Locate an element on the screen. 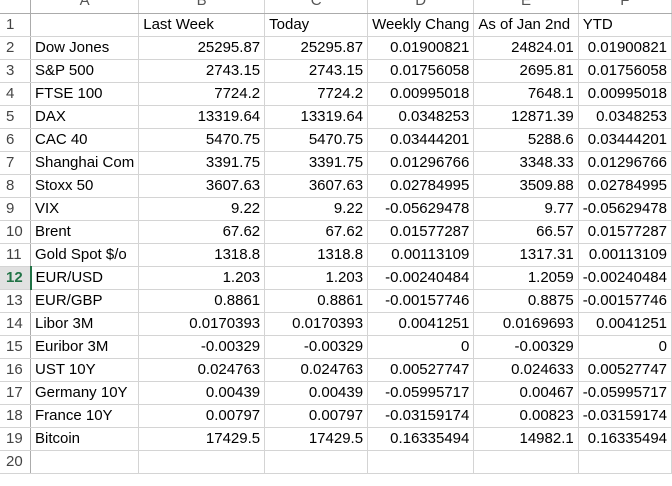 This screenshot has width=672, height=486. cell: Today is located at coordinates (316, 25).